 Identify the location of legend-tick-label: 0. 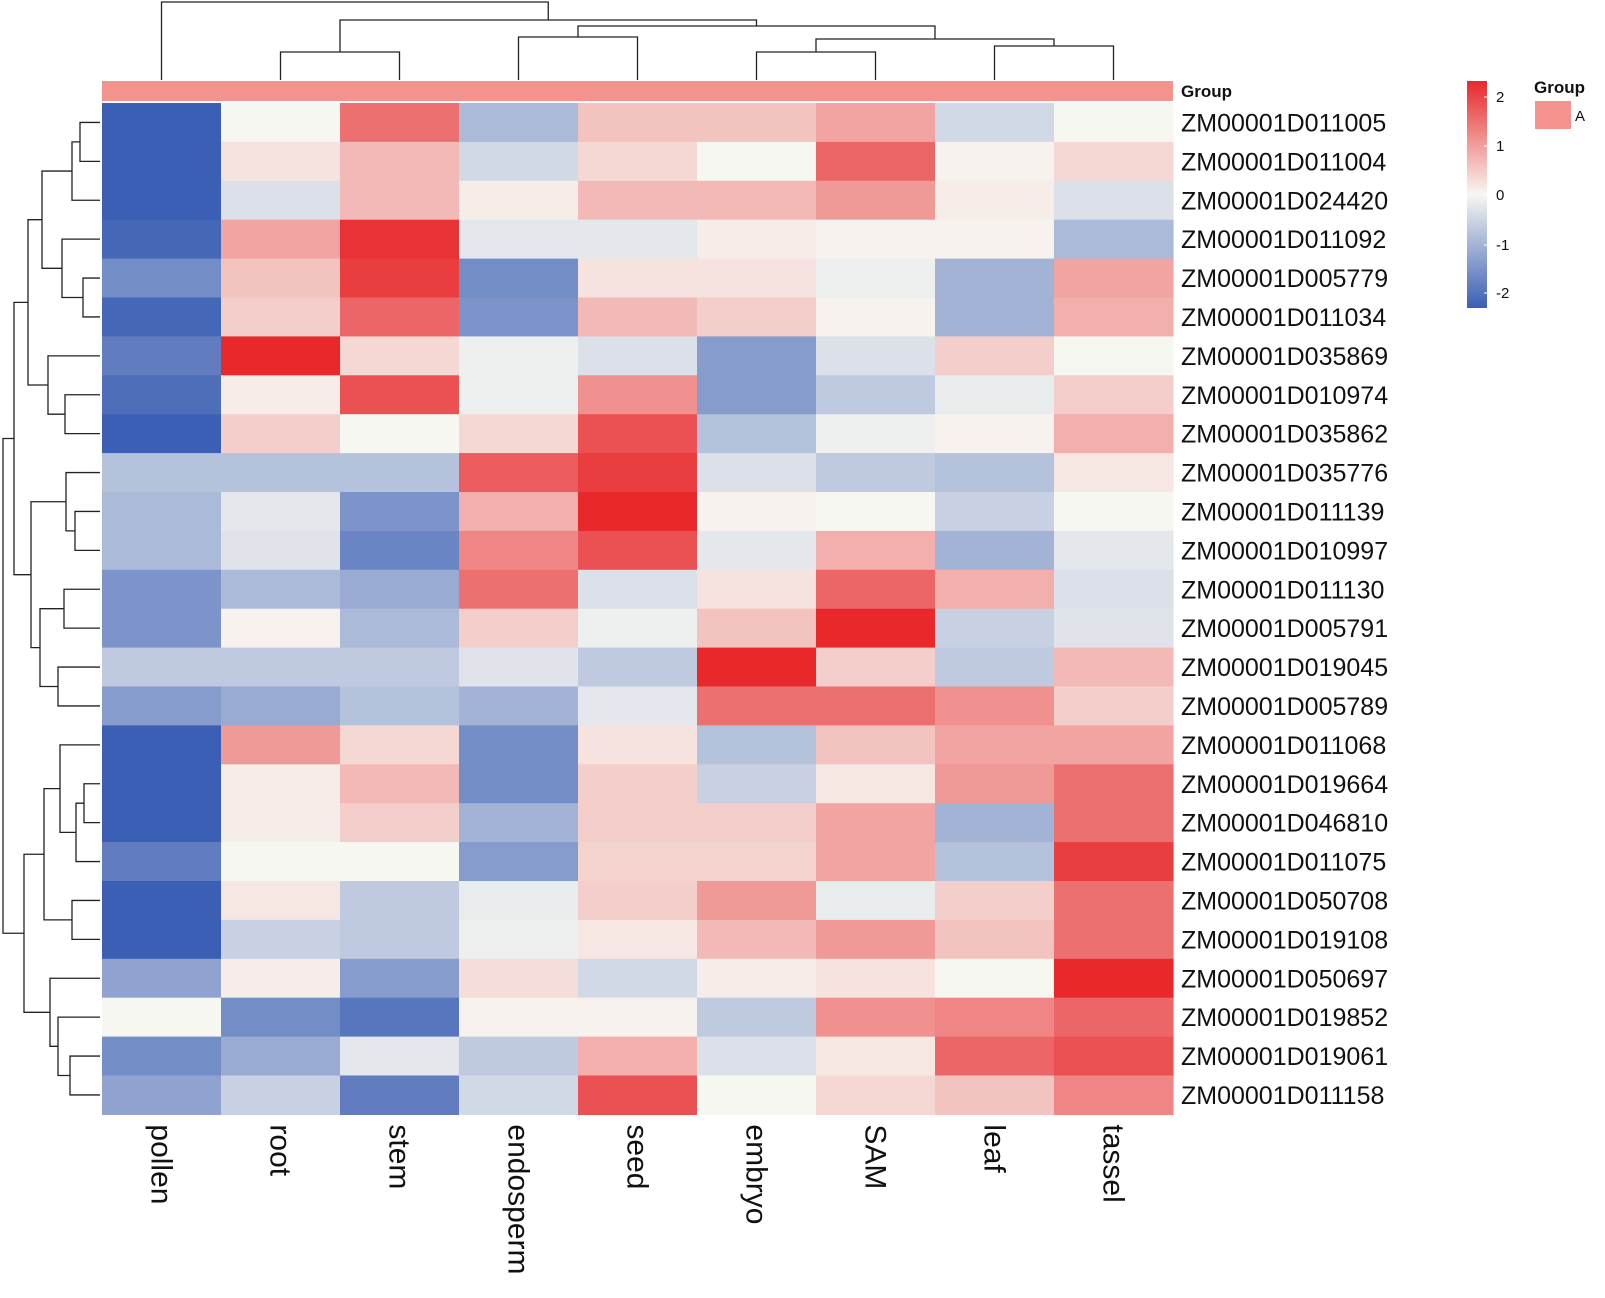
(1500, 195).